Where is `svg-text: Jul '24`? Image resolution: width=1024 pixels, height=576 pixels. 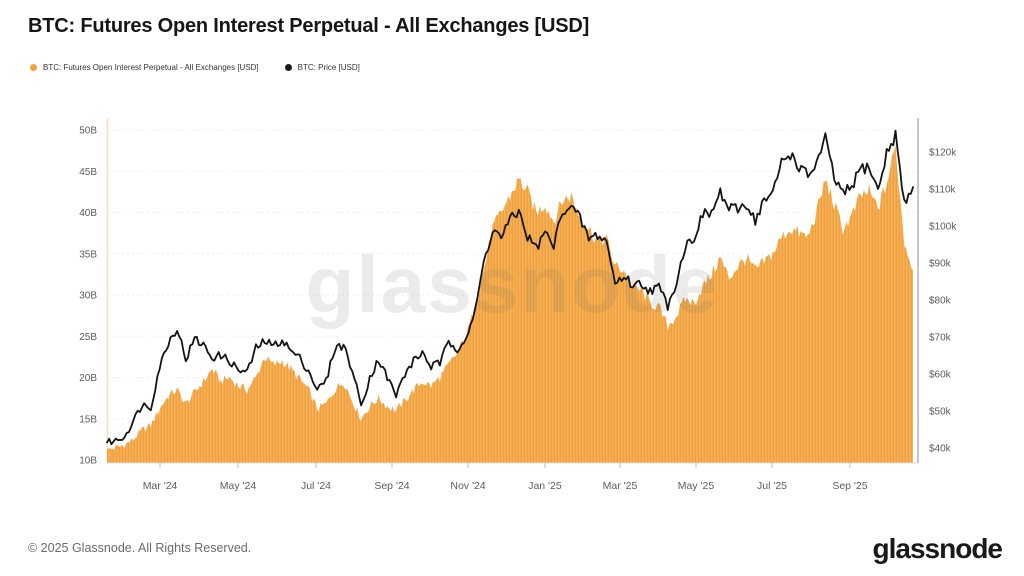
svg-text: Jul '24 is located at coordinates (316, 486).